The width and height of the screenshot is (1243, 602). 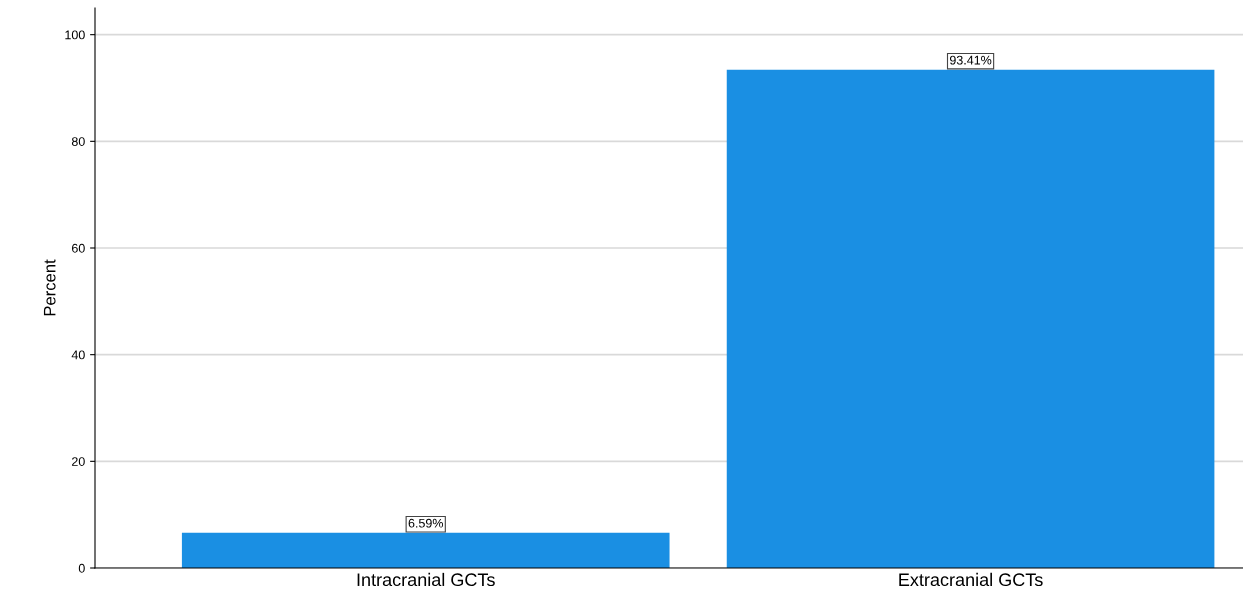 What do you see at coordinates (78, 461) in the screenshot?
I see `y-tick-label: 20` at bounding box center [78, 461].